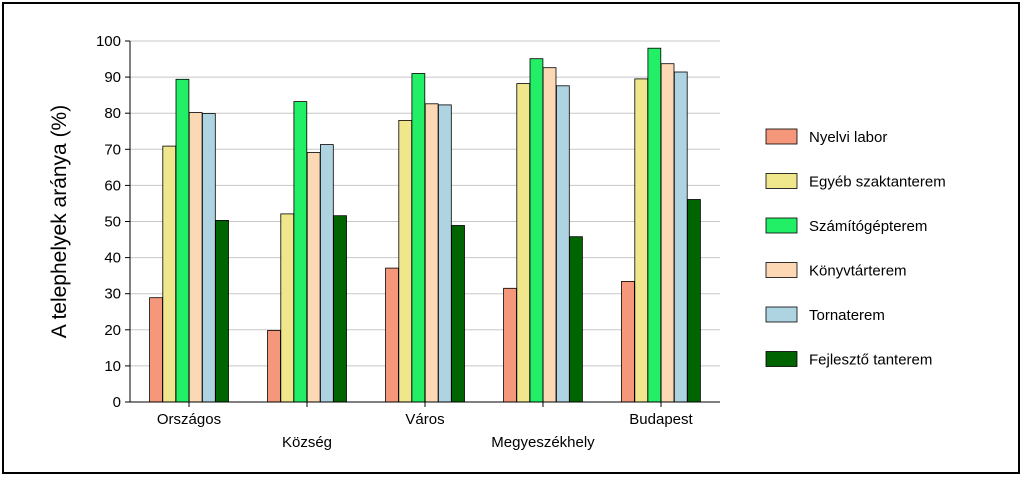 The image size is (1024, 478). I want to click on legend-label: Nyelvi labor, so click(848, 137).